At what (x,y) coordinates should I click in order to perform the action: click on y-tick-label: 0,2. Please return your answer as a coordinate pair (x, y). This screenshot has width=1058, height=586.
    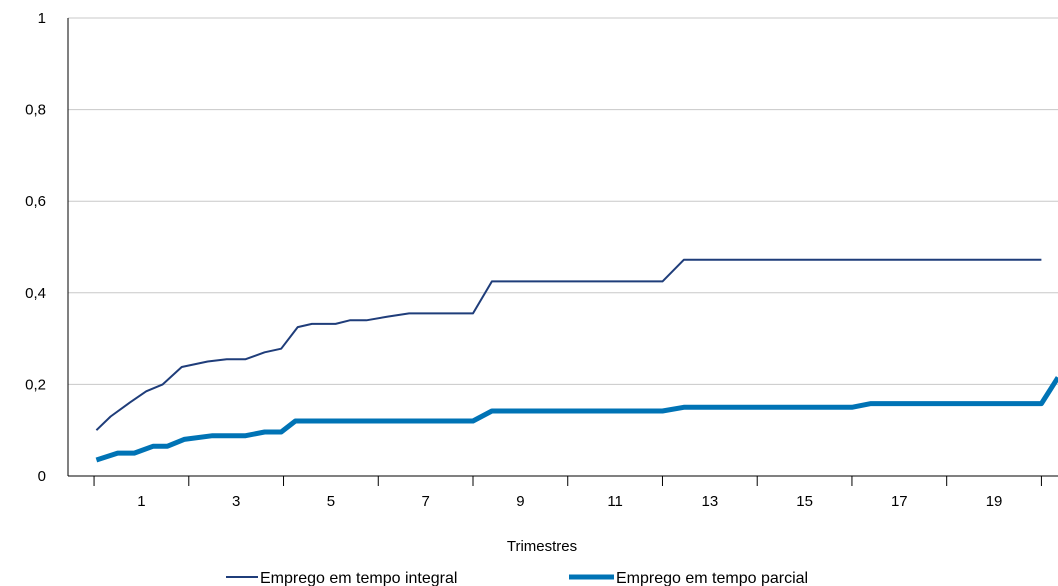
    Looking at the image, I should click on (35, 384).